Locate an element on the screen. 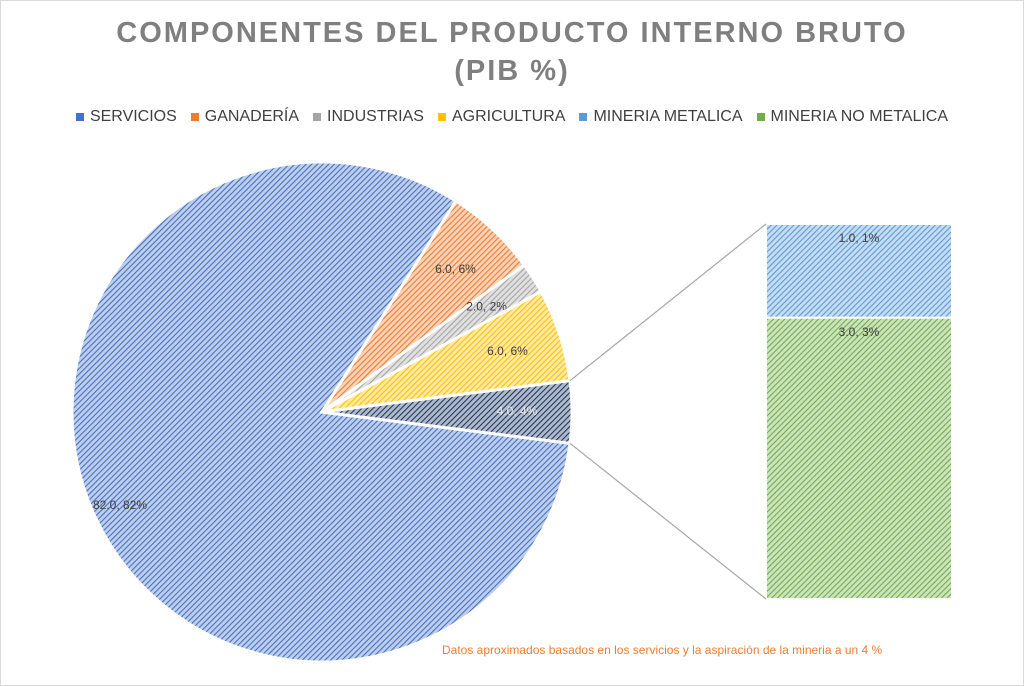 This screenshot has width=1024, height=686. chart-title-line-1: COMPONENTES DEL PRODUCTO INTERNO BRUTO is located at coordinates (512, 33).